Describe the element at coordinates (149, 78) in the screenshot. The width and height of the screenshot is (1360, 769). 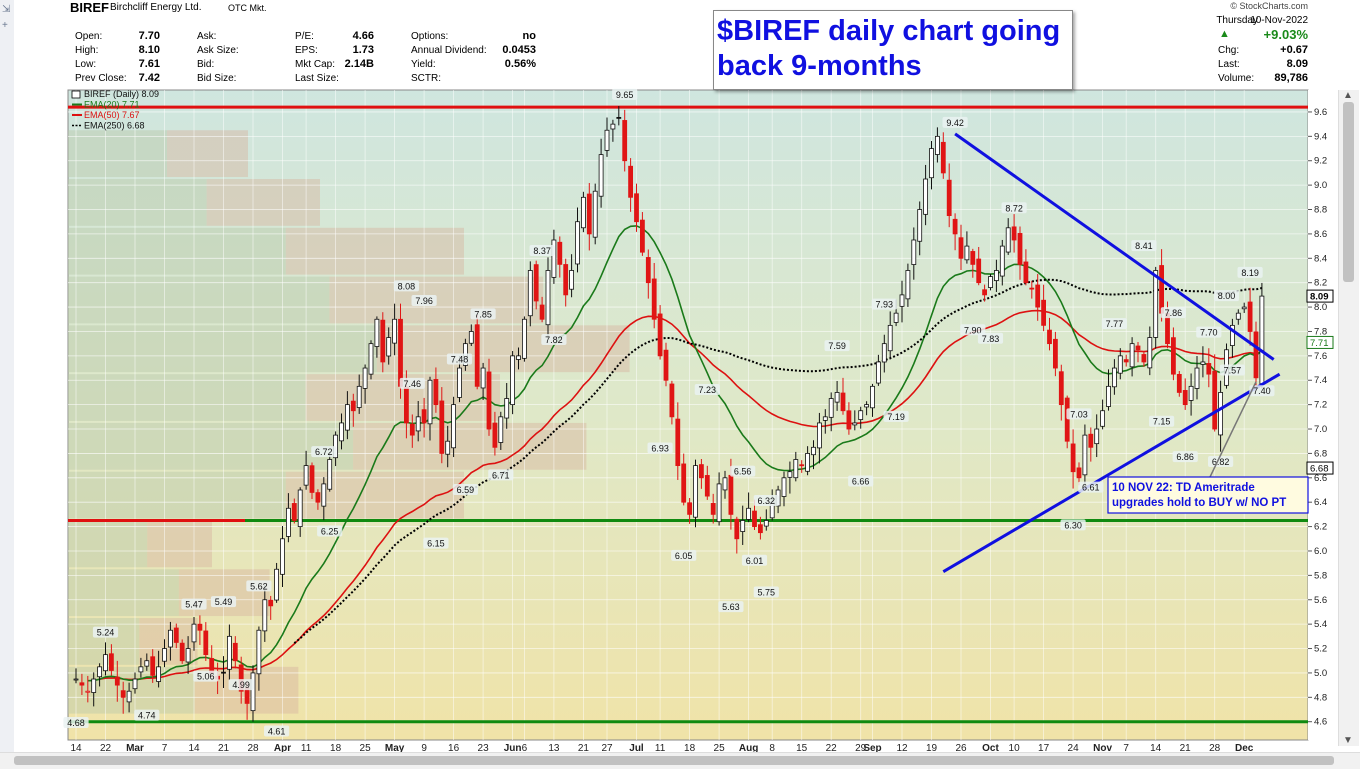
I see `quote-value: 7.42` at that location.